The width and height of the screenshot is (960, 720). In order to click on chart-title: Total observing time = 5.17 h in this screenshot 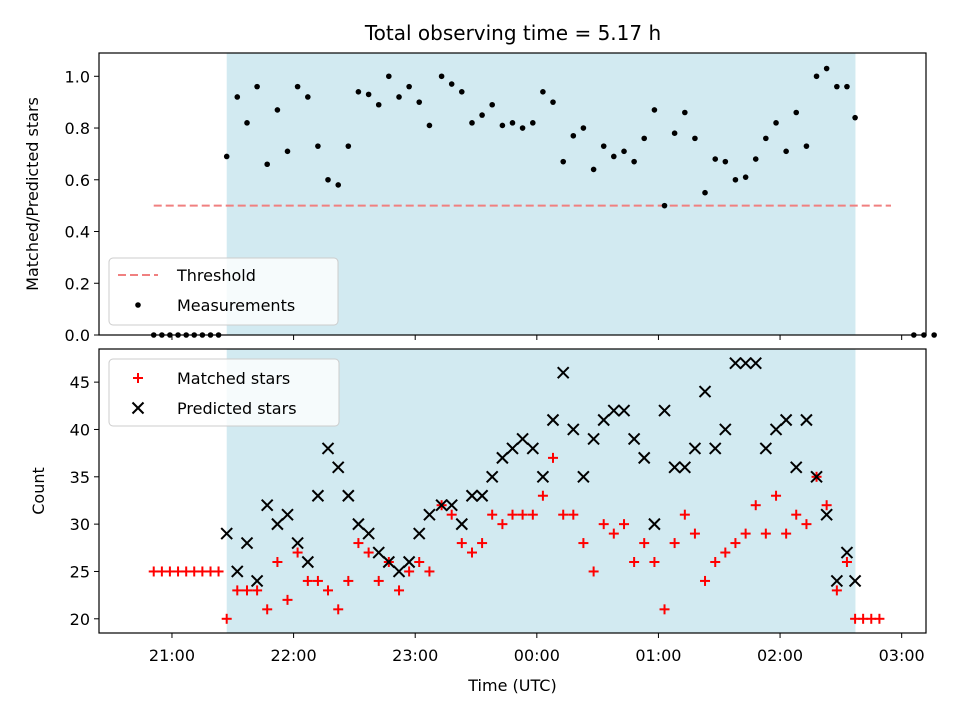, I will do `click(512, 33)`.